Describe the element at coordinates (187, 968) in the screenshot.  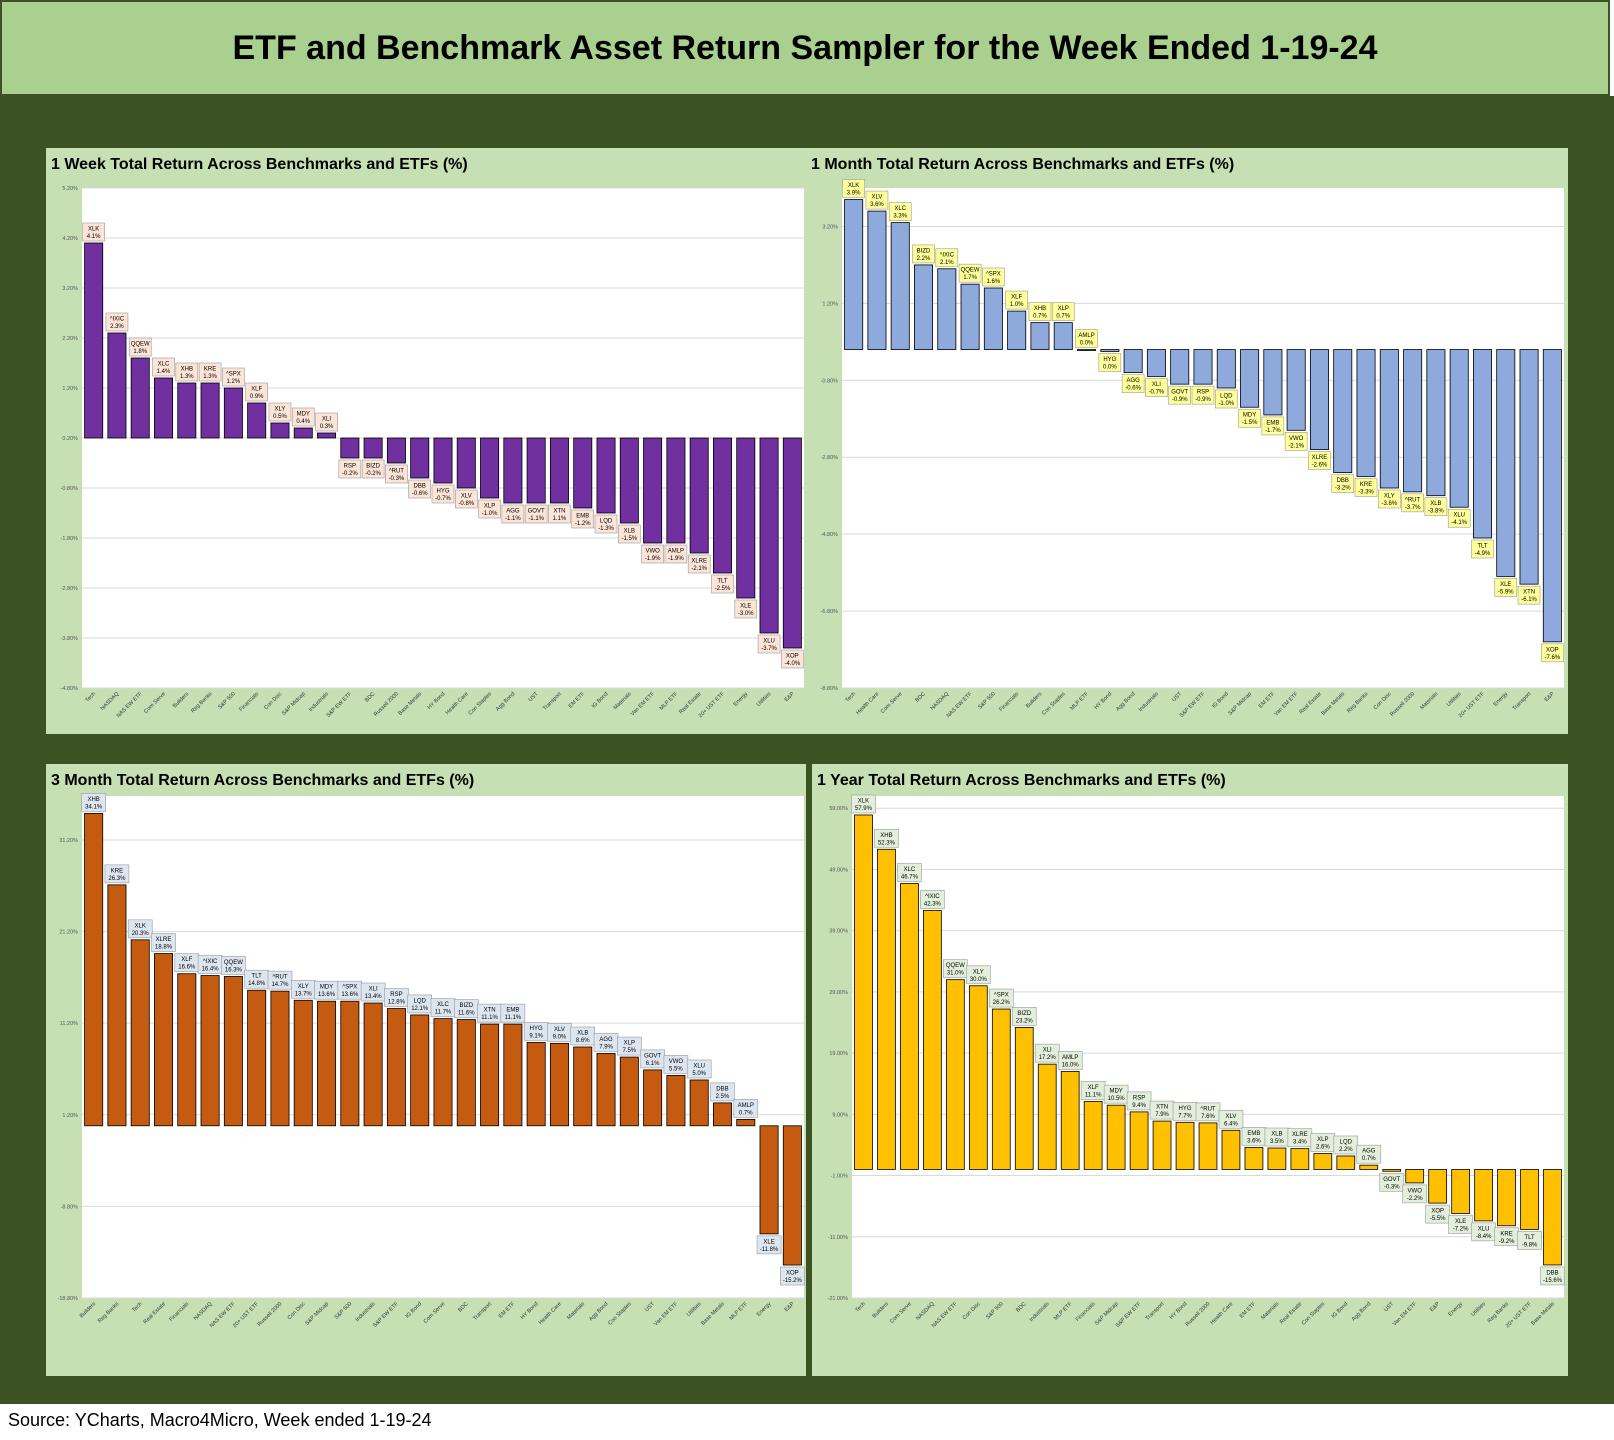
I see `data-label-value: 16.6%` at that location.